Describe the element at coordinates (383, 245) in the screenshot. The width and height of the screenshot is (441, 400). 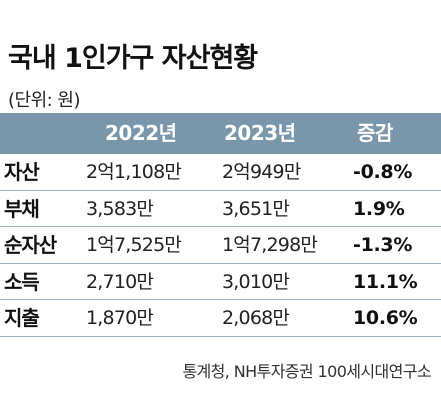
I see `value-change: -1.3%` at that location.